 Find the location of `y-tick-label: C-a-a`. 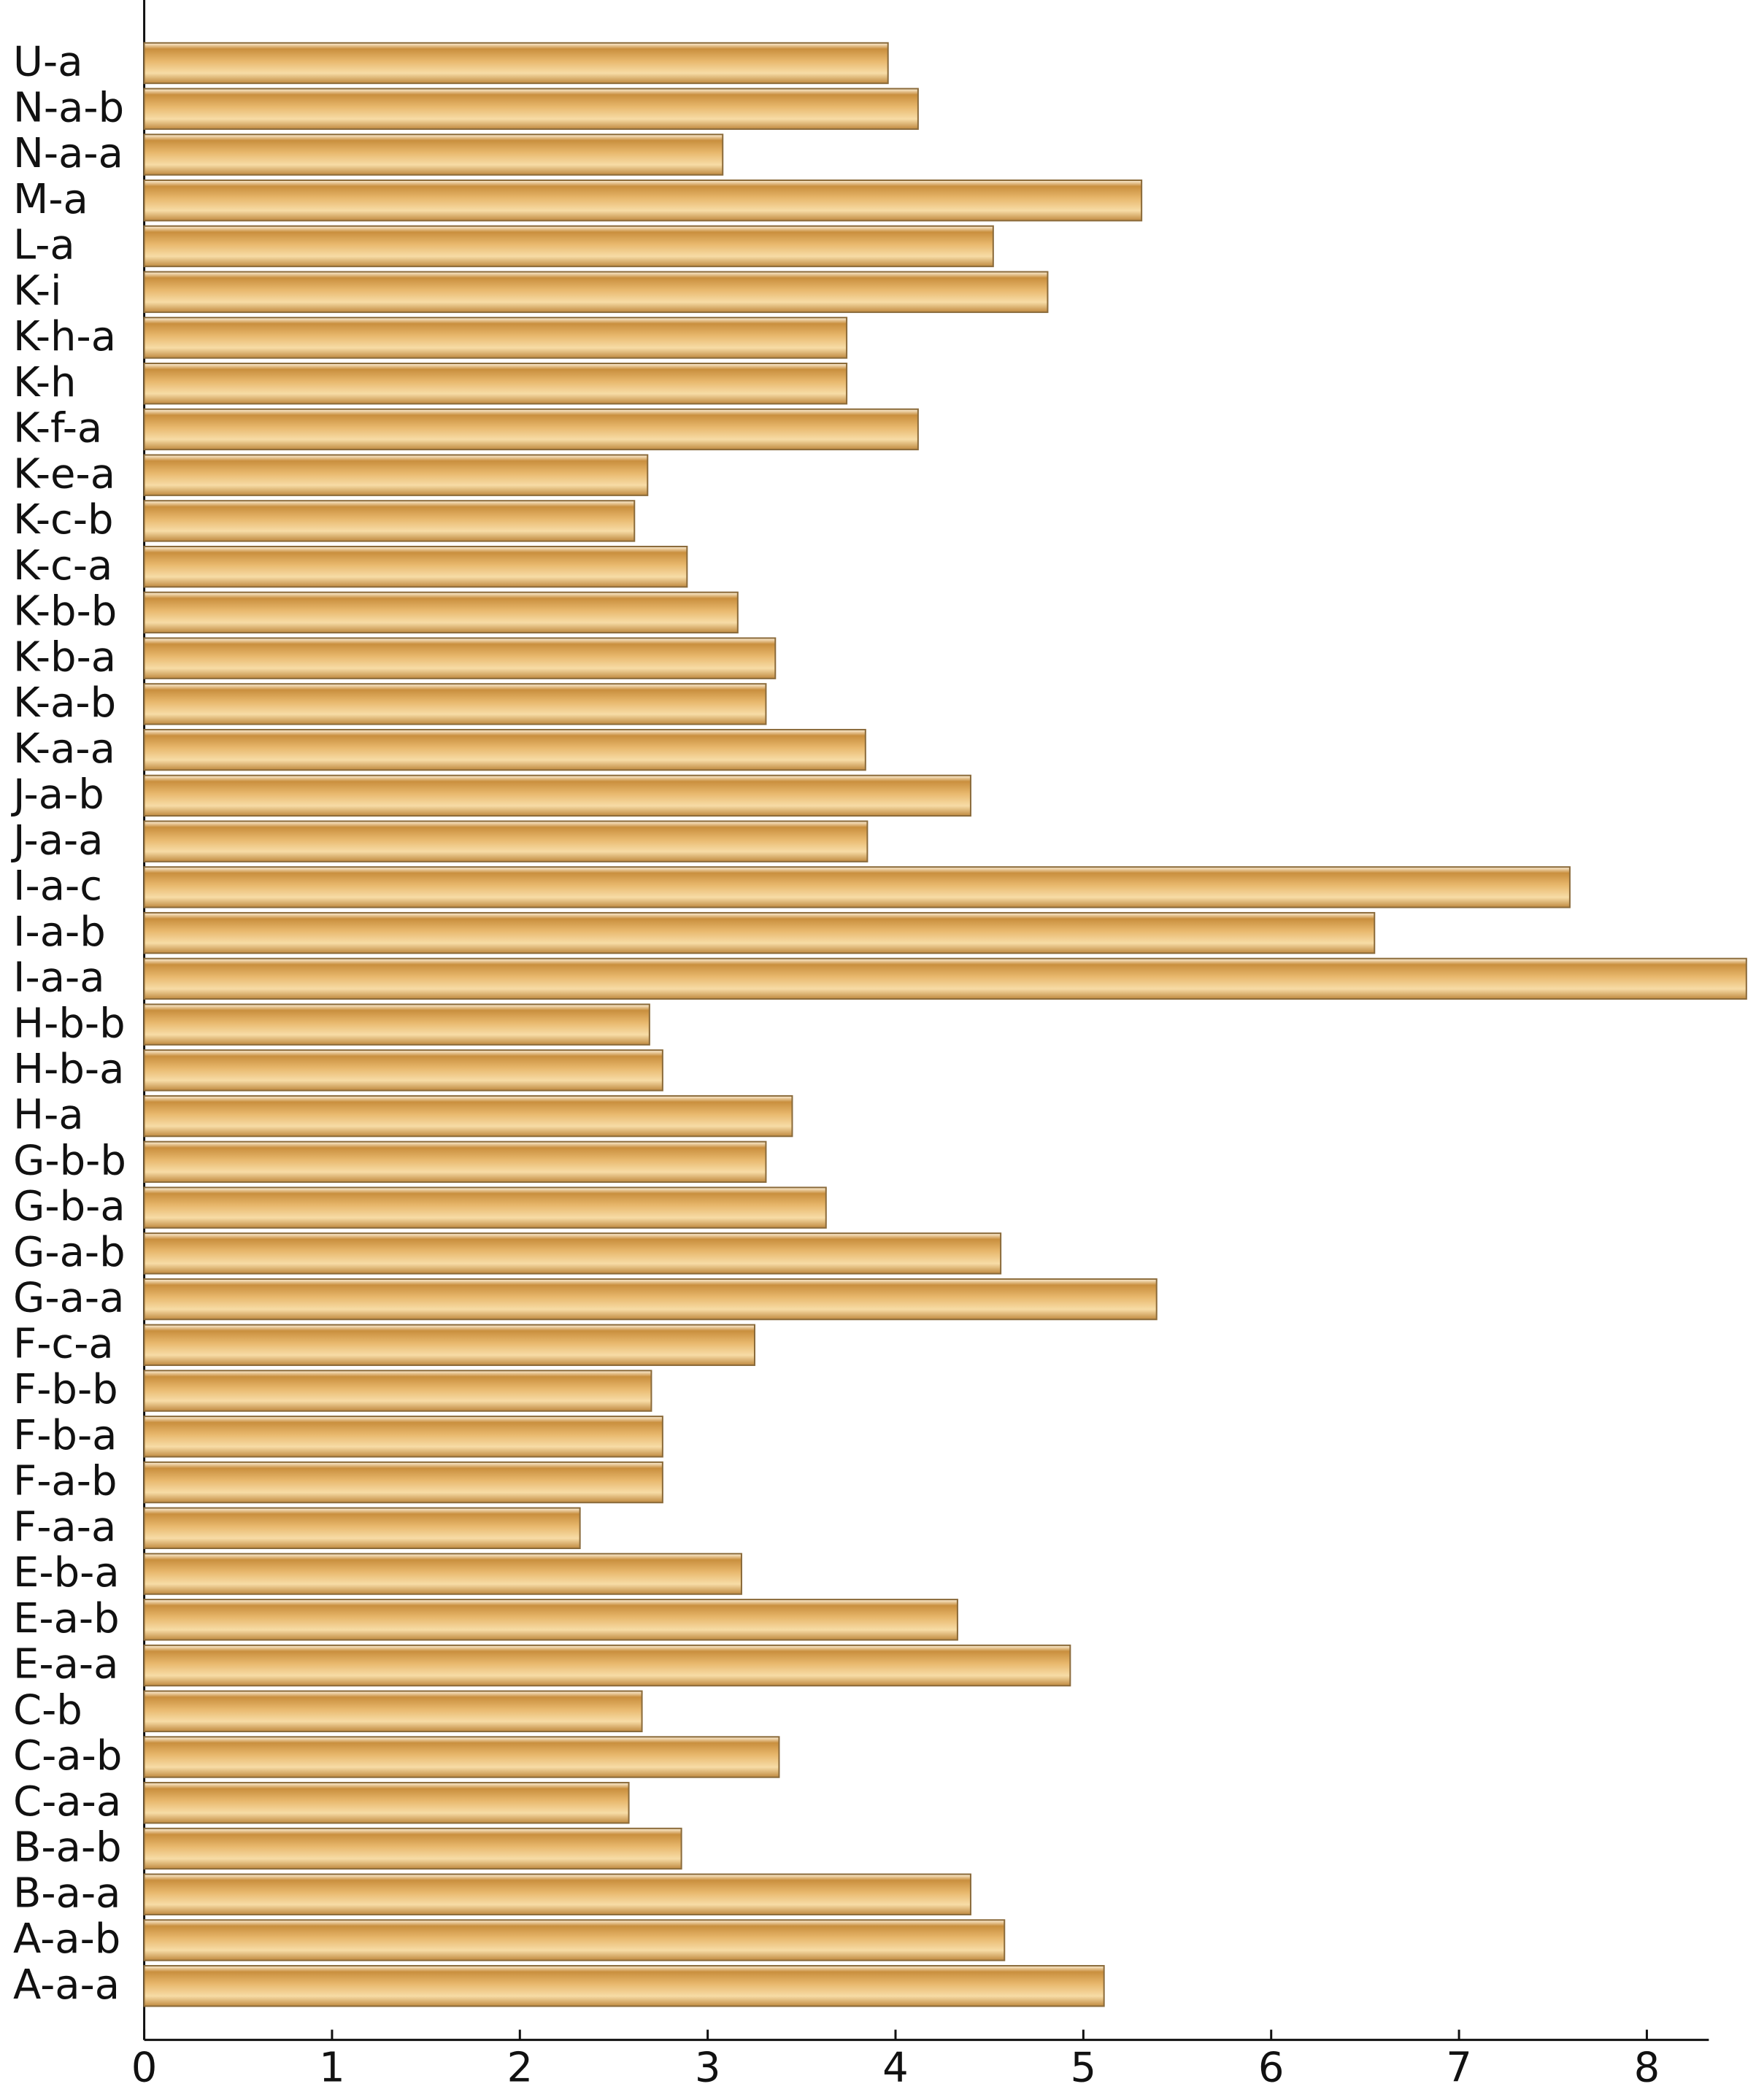

y-tick-label: C-a-a is located at coordinates (67, 1802).